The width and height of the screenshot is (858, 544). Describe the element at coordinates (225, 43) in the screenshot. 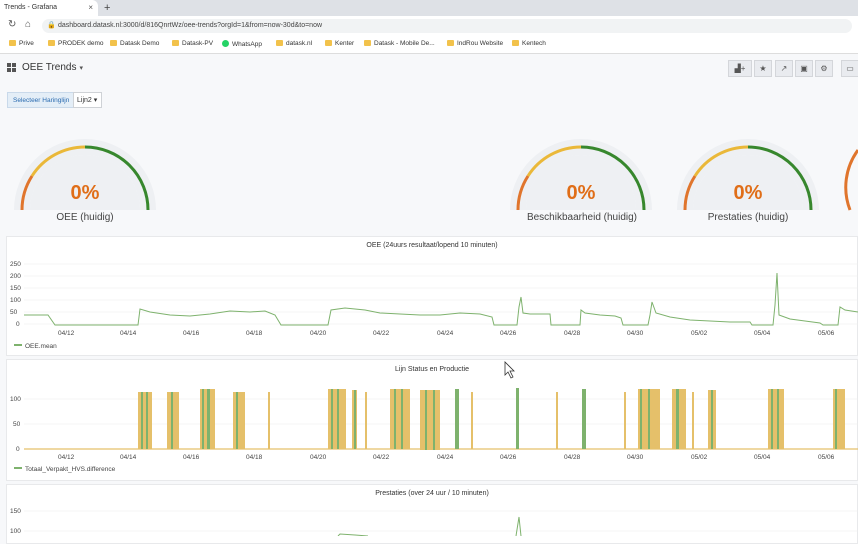

I see `whatsapp-icon` at that location.